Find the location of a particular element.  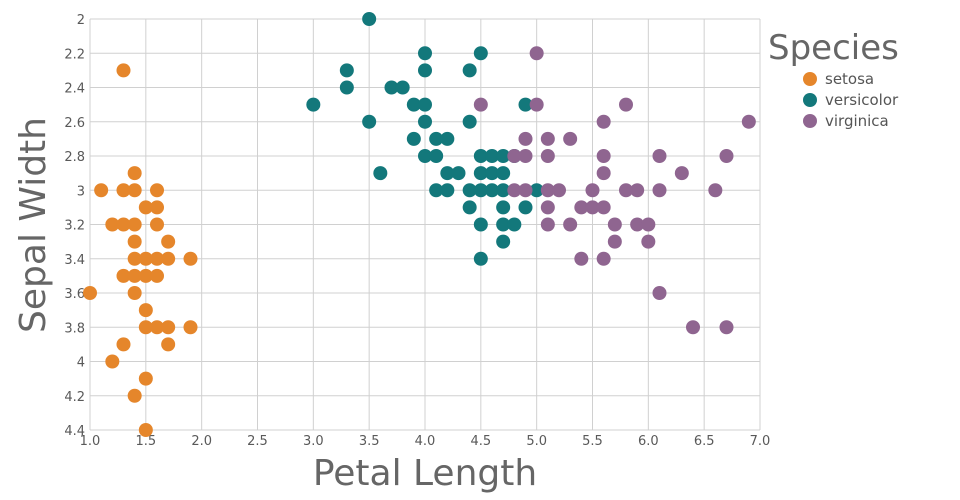

x-tick-label: 6.5 is located at coordinates (704, 441).